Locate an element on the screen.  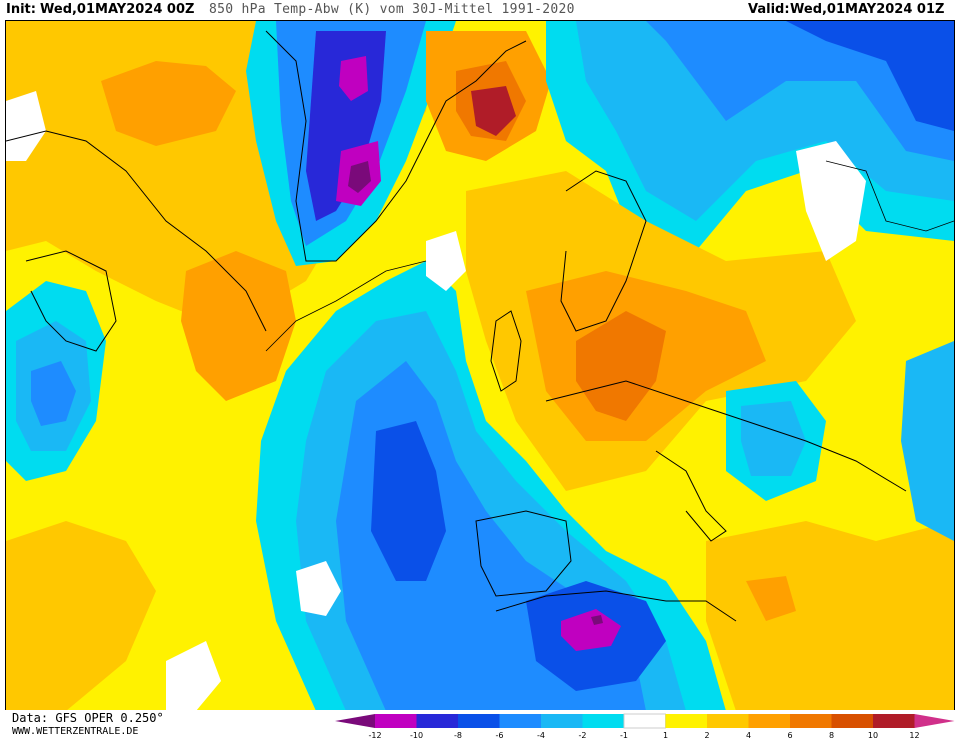
region-atlantic-cold4 is located at coordinates (408, 501).